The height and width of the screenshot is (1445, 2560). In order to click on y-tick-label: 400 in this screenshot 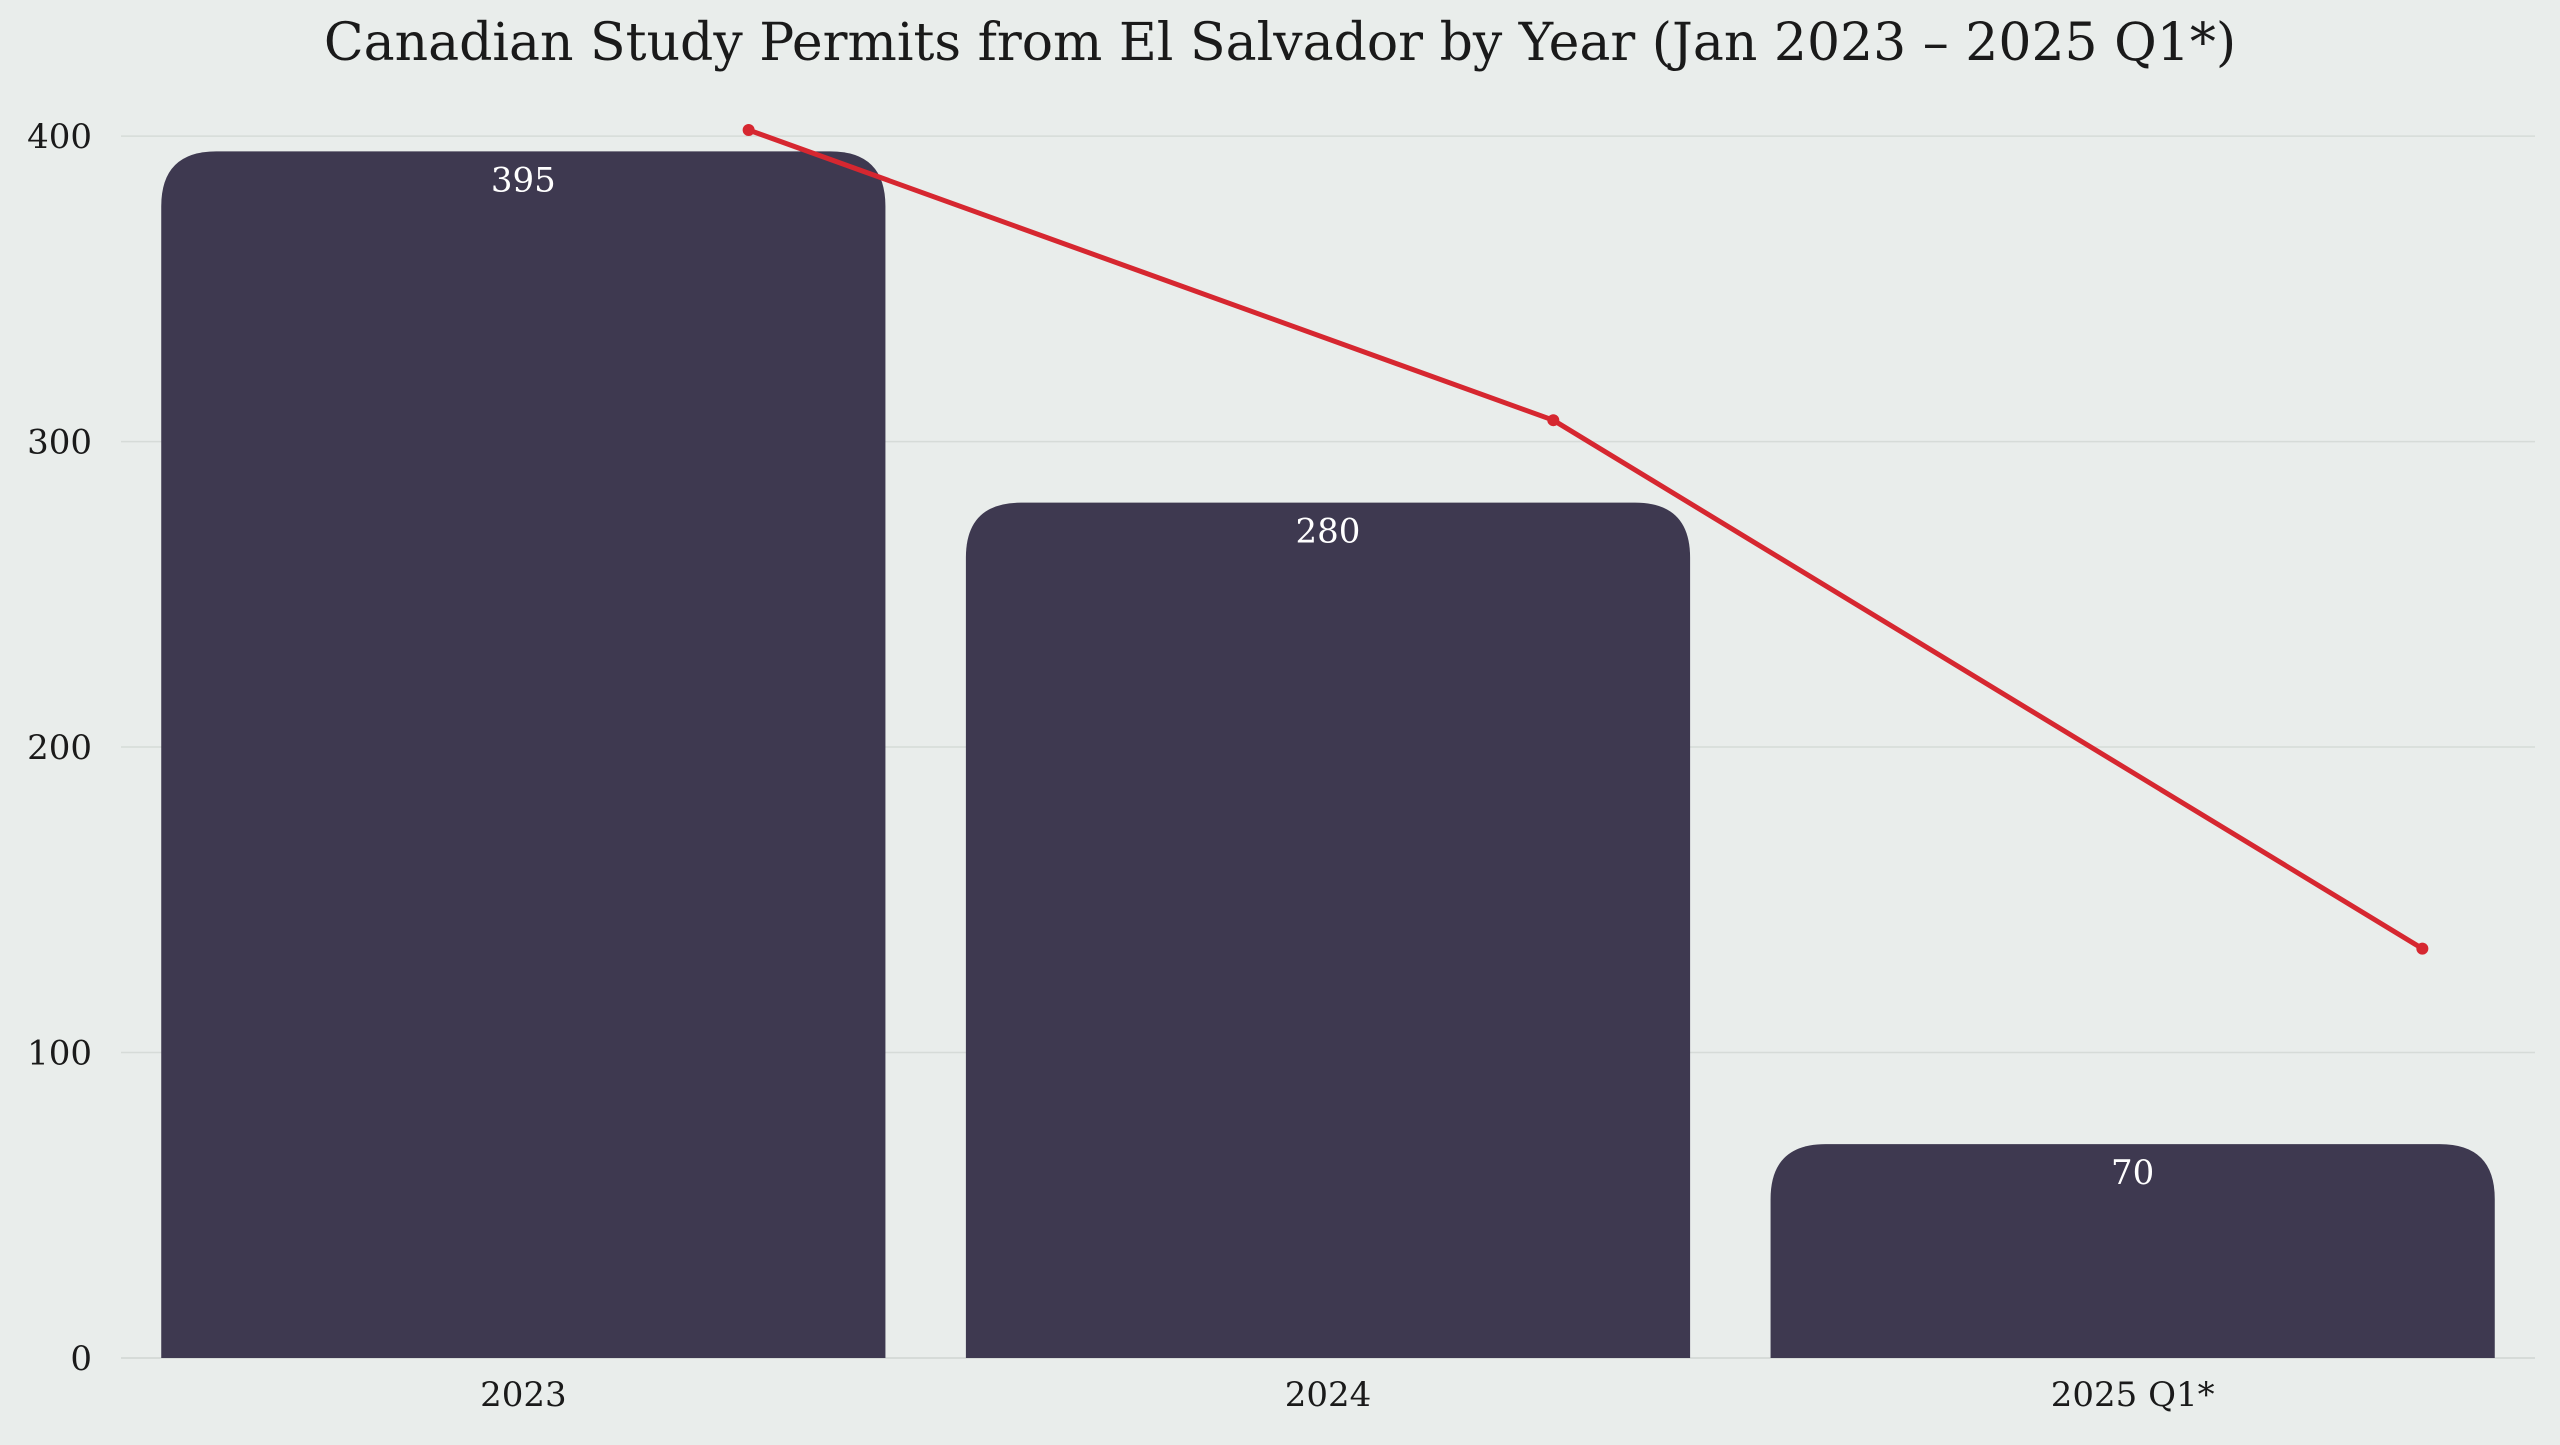, I will do `click(59, 137)`.